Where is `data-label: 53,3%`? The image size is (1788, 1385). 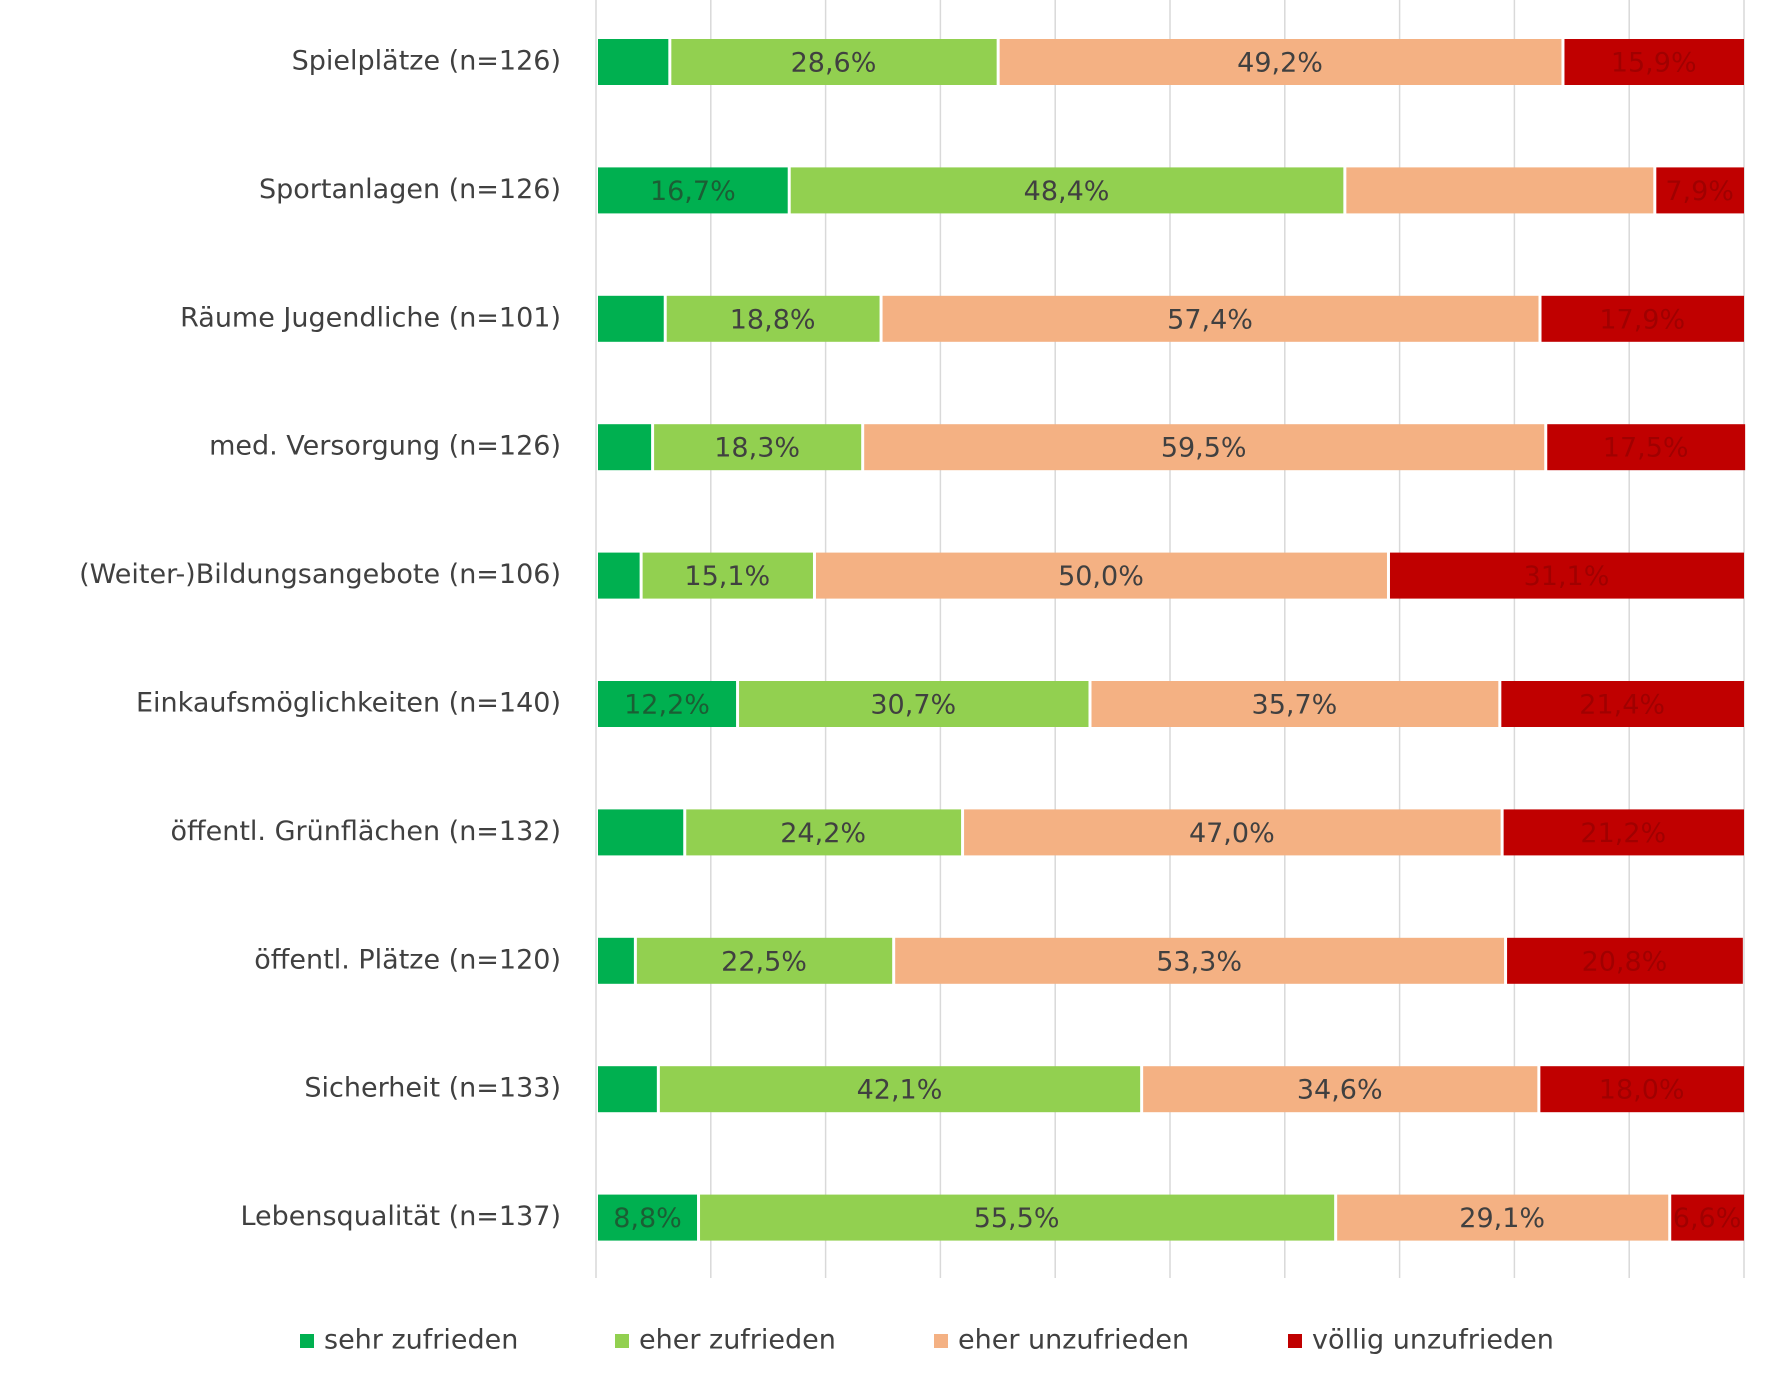
data-label: 53,3% is located at coordinates (1199, 961).